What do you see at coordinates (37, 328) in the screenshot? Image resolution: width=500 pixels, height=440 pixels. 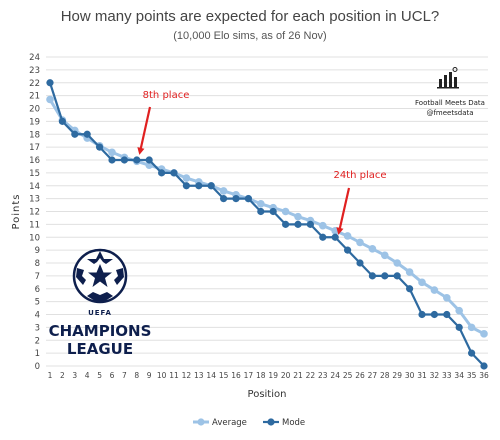 I see `y-tick-label: 3` at bounding box center [37, 328].